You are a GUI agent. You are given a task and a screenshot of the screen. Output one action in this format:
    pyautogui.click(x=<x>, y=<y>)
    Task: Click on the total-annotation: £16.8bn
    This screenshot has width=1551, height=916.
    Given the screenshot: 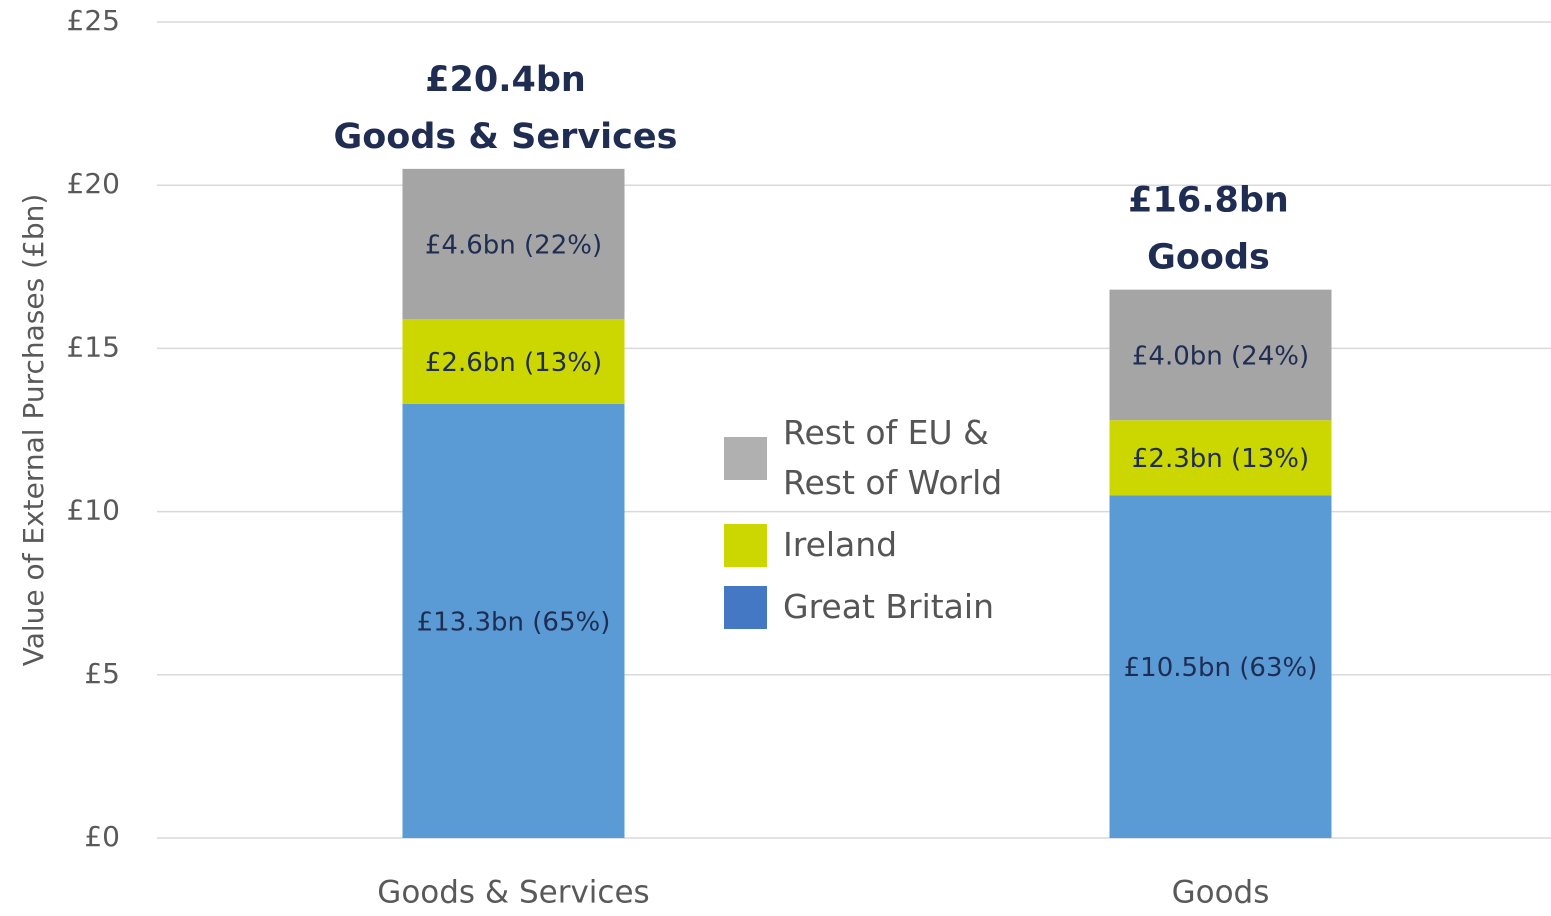 What is the action you would take?
    pyautogui.click(x=1208, y=201)
    